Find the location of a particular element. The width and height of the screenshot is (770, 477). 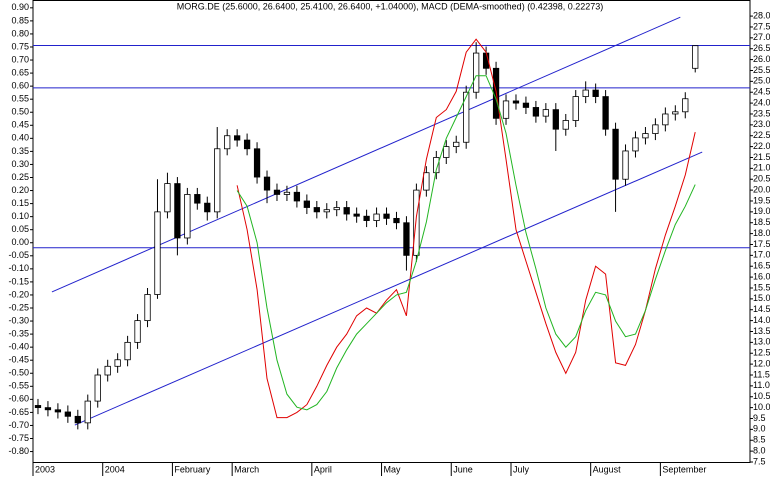

y-tick-label: 0.45 is located at coordinates (20, 125).